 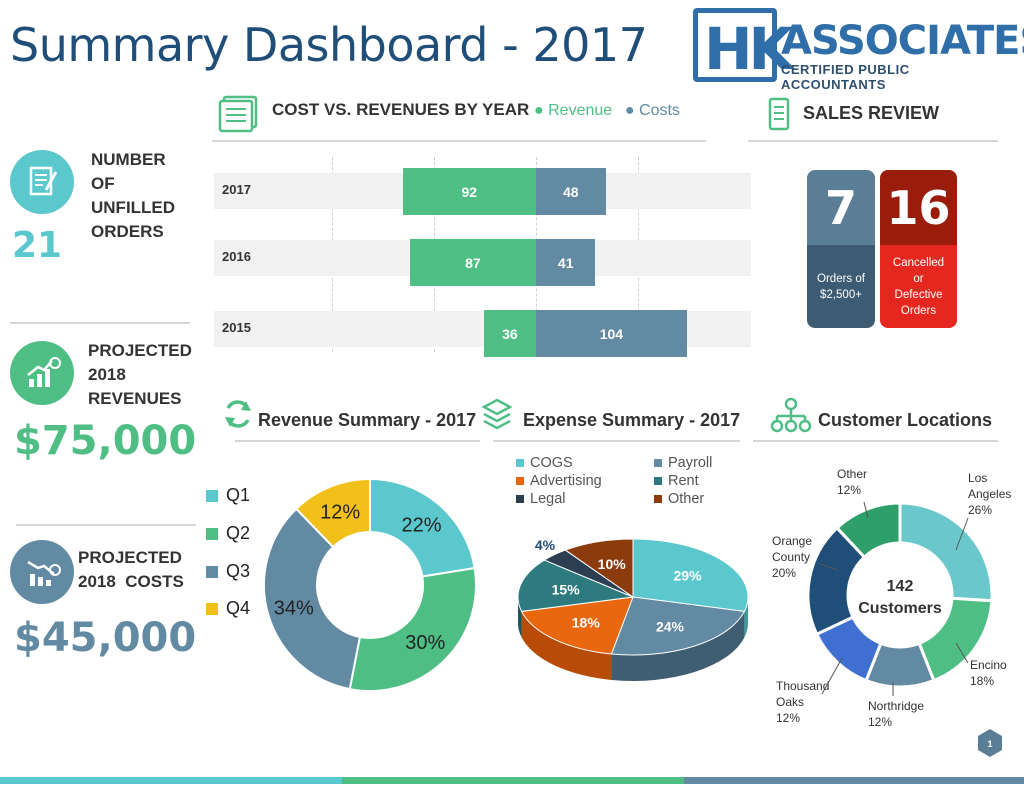 I want to click on legend-other: Other, so click(x=679, y=499).